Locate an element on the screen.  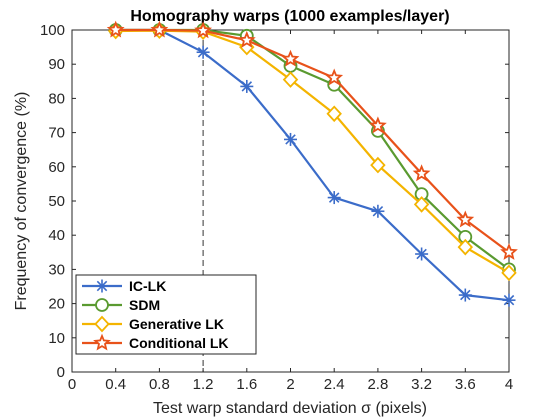
legend-item: Conditional LK is located at coordinates (155, 342).